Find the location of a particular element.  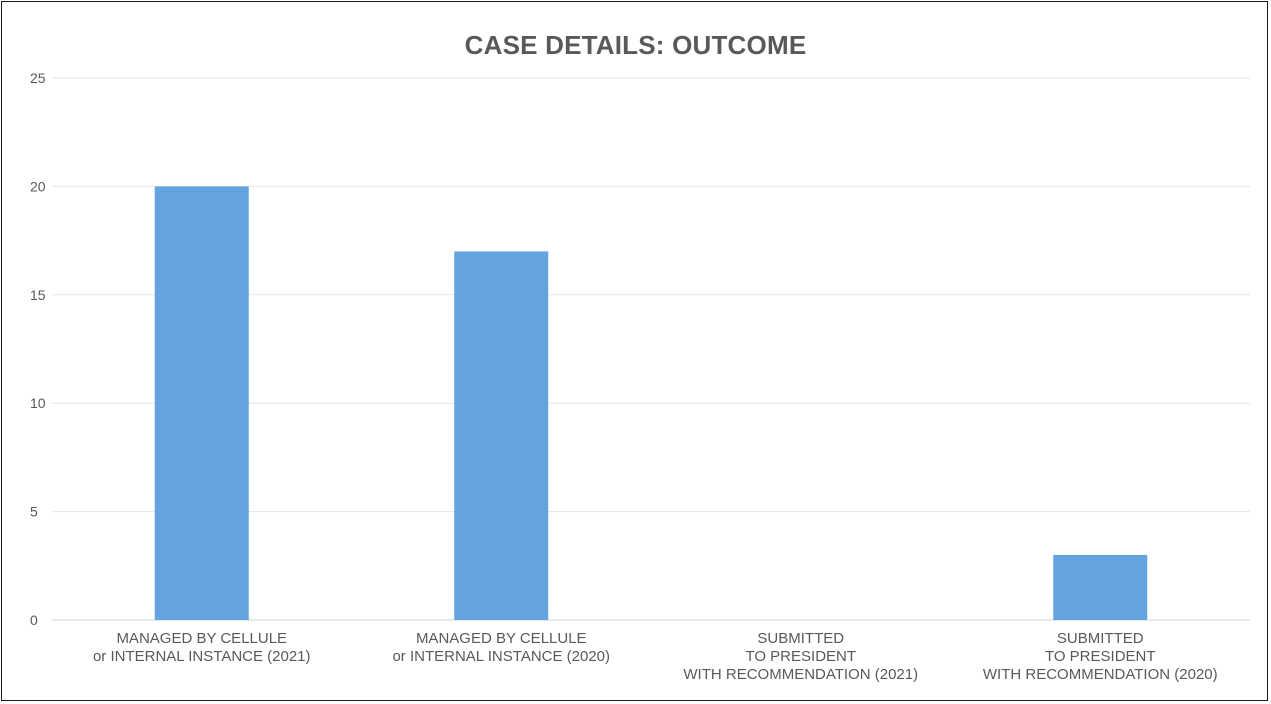

y-tick-label: 0 is located at coordinates (34, 620).